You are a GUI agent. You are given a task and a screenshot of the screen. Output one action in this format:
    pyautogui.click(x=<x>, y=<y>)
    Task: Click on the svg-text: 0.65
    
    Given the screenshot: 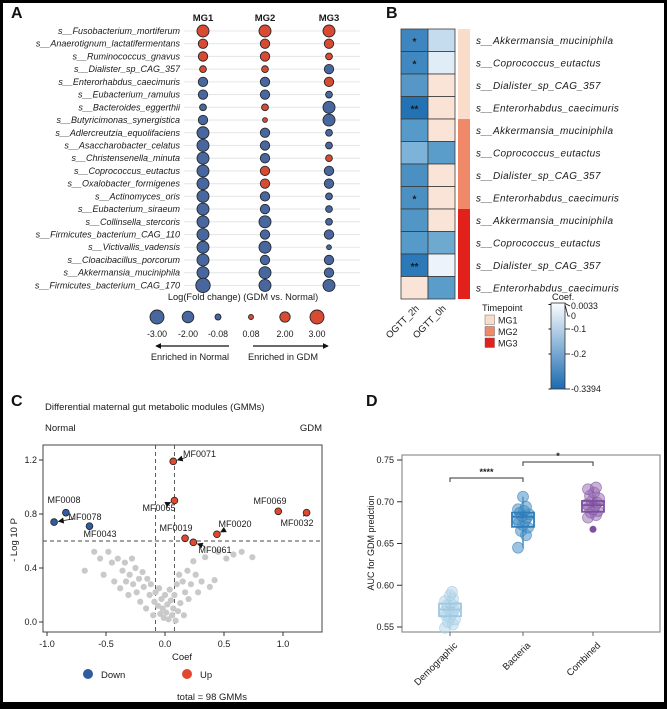 What is the action you would take?
    pyautogui.click(x=385, y=544)
    